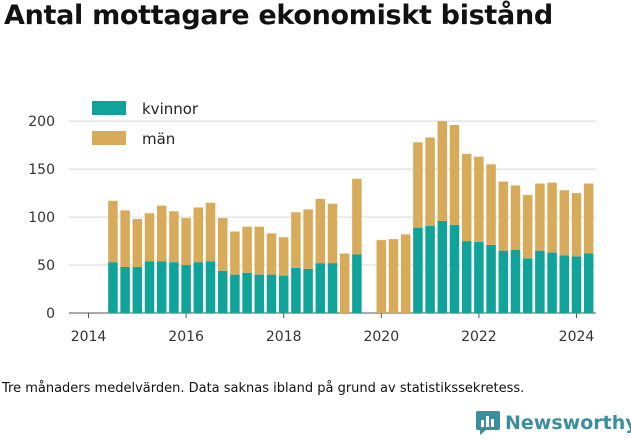 The height and width of the screenshot is (439, 631). Describe the element at coordinates (381, 337) in the screenshot. I see `x-tick-label: 2020` at that location.